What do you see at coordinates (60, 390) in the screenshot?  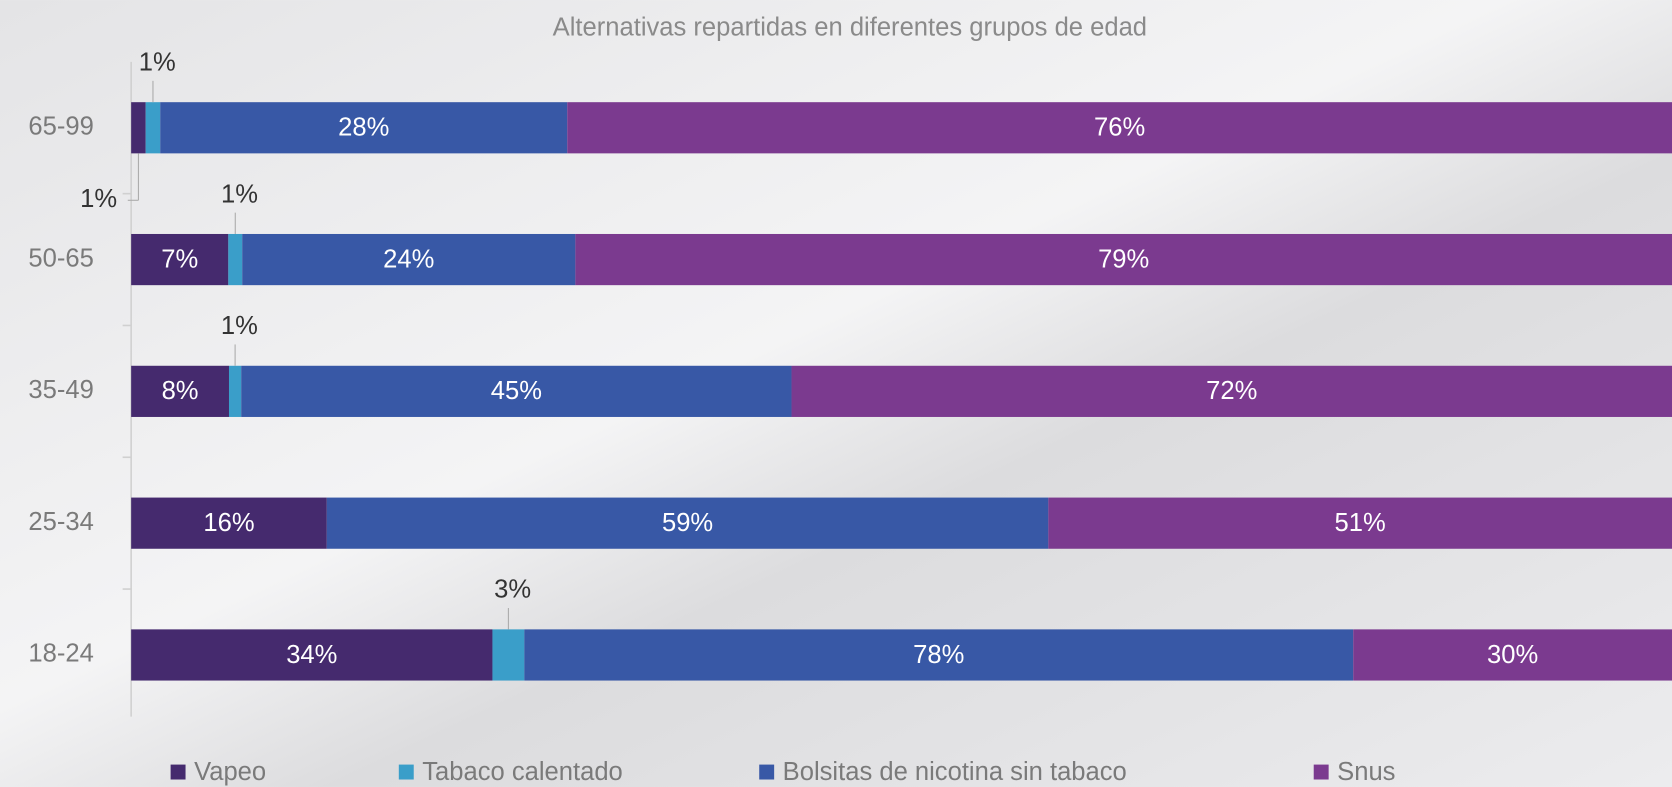 I see `y-tick-label: 35-49` at bounding box center [60, 390].